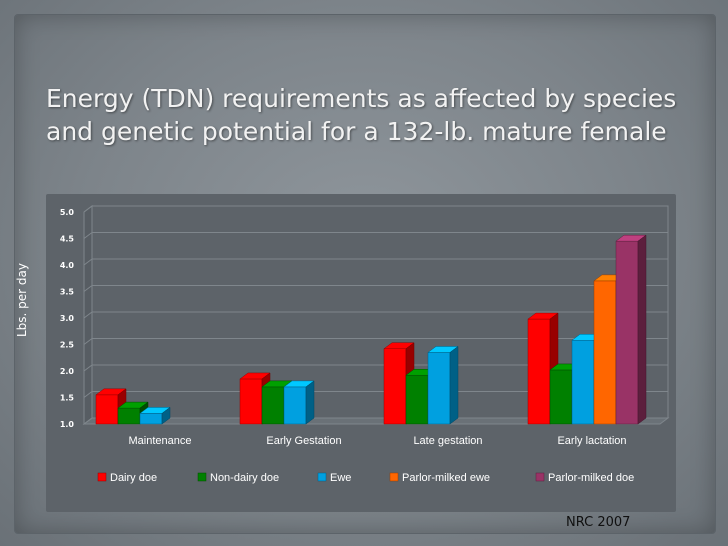 This screenshot has height=546, width=728. I want to click on y-tick-label: 1.5, so click(67, 398).